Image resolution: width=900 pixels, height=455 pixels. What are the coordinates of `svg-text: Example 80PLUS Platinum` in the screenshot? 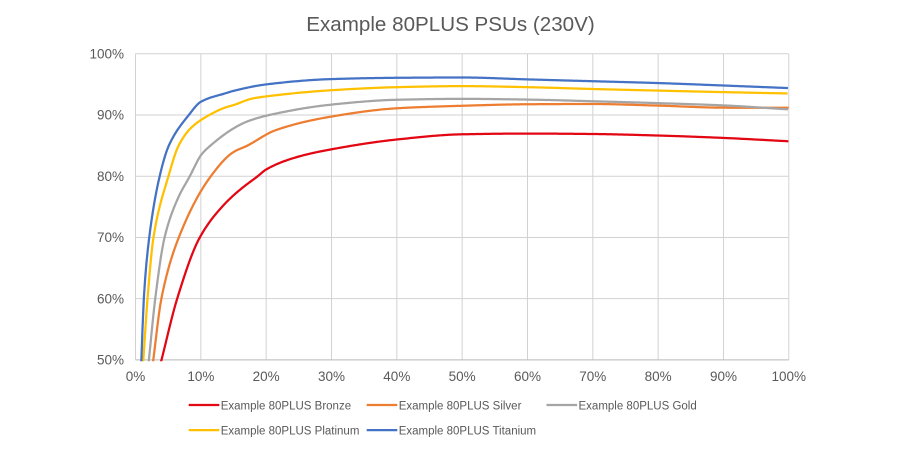 It's located at (290, 431).